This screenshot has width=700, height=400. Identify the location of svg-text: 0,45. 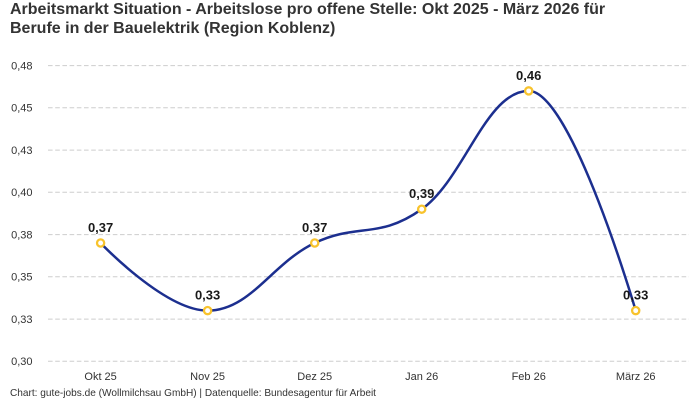
(21, 109).